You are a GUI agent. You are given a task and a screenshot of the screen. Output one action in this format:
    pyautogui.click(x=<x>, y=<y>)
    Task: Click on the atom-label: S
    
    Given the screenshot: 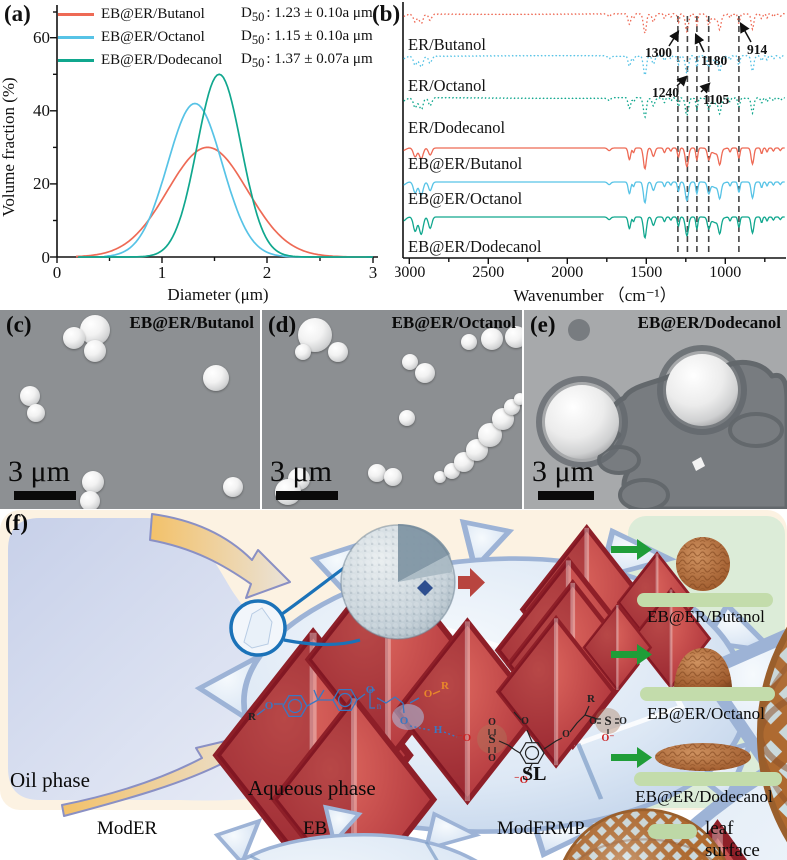 What is the action you would take?
    pyautogui.click(x=491, y=738)
    